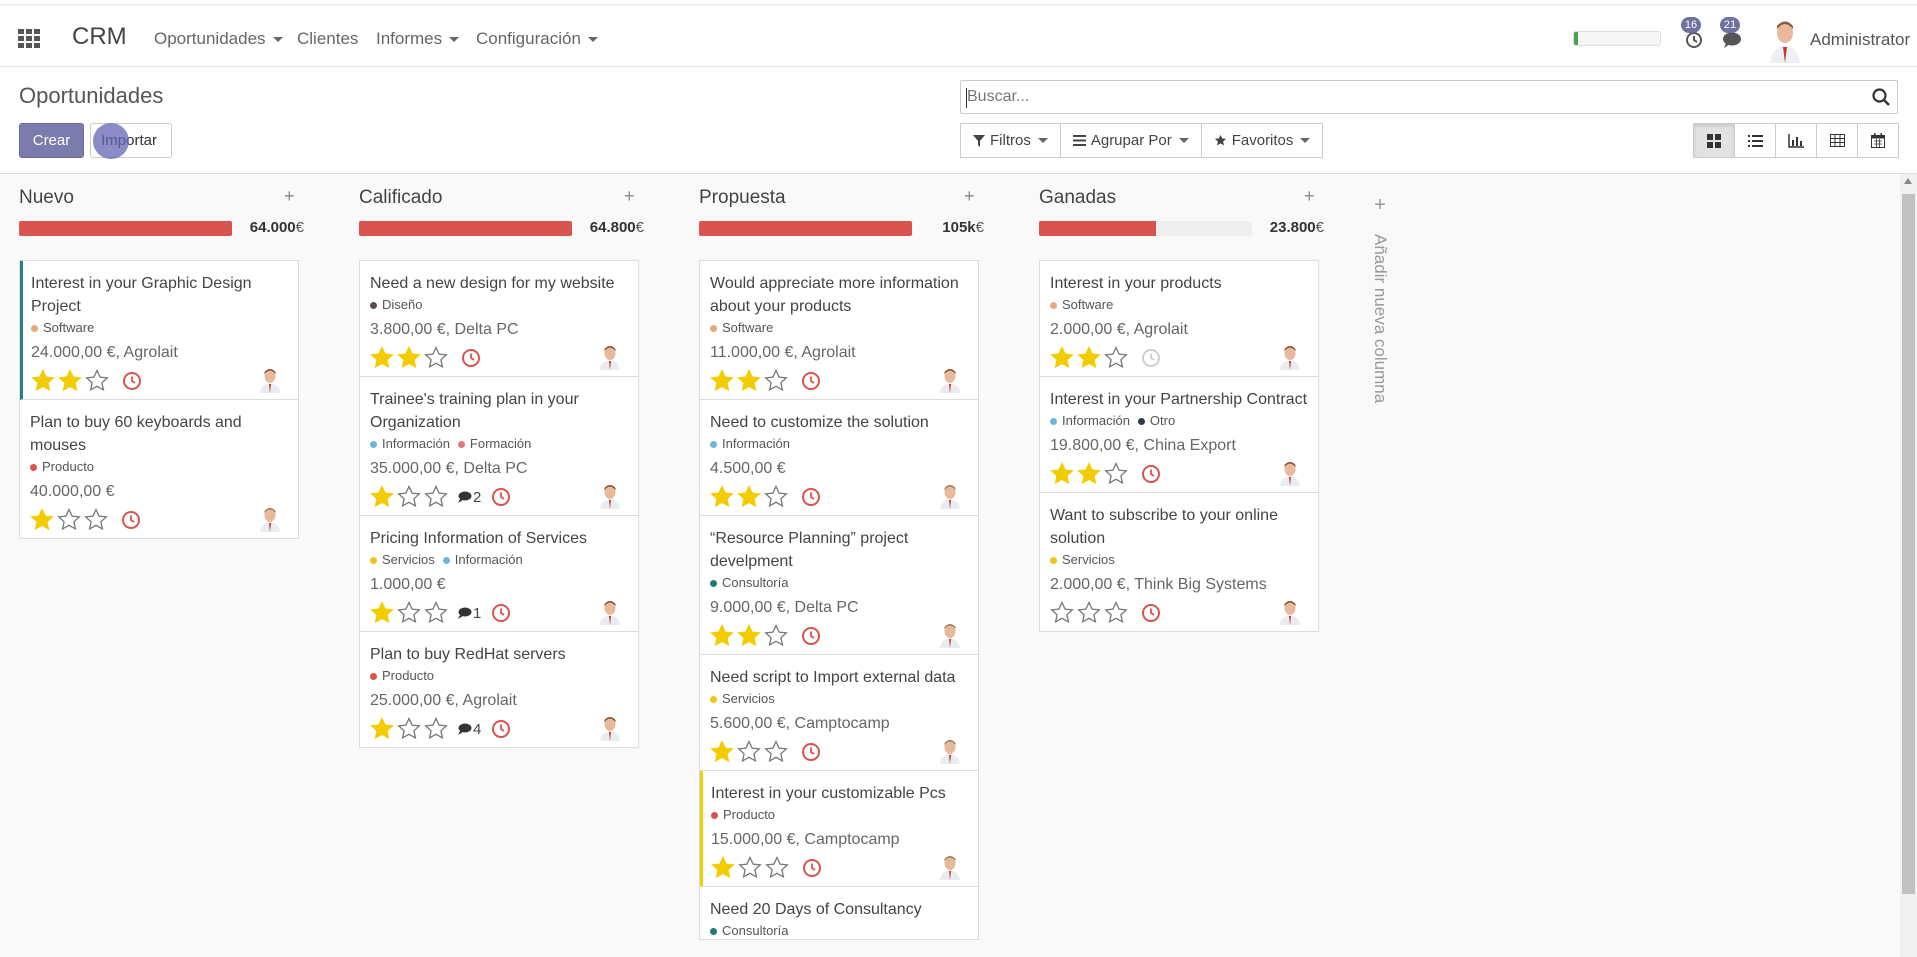 This screenshot has height=957, width=1917. What do you see at coordinates (1881, 97) in the screenshot?
I see `search-icon` at bounding box center [1881, 97].